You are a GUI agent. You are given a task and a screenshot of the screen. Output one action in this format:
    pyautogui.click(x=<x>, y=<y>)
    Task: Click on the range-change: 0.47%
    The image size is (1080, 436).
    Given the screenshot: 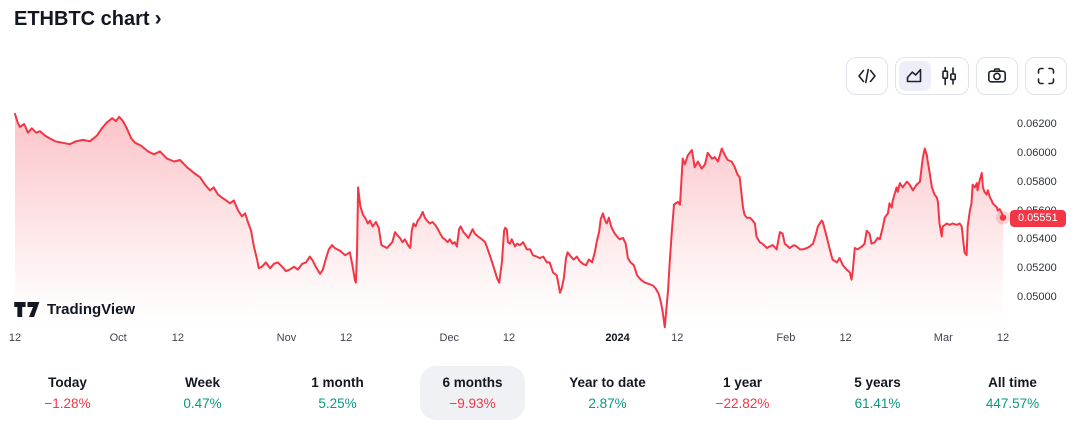 What is the action you would take?
    pyautogui.click(x=202, y=403)
    